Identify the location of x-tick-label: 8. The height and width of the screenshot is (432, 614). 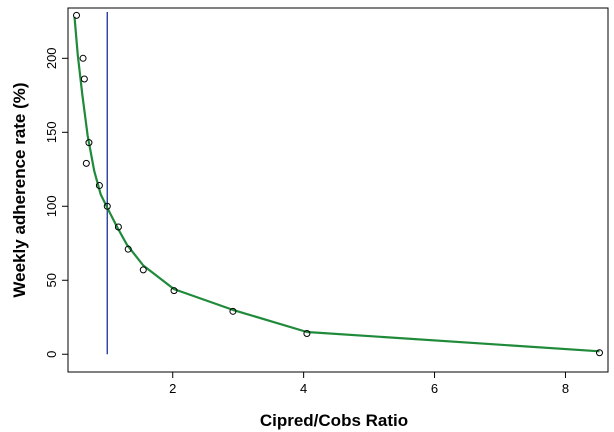
(565, 388).